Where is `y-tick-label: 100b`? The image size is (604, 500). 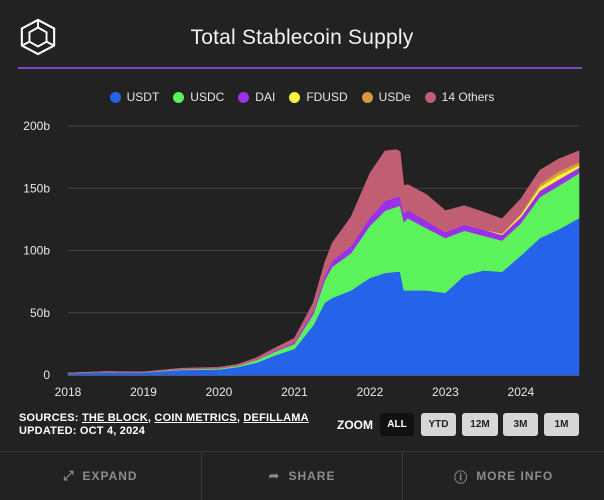
y-tick-label: 100b is located at coordinates (36, 251).